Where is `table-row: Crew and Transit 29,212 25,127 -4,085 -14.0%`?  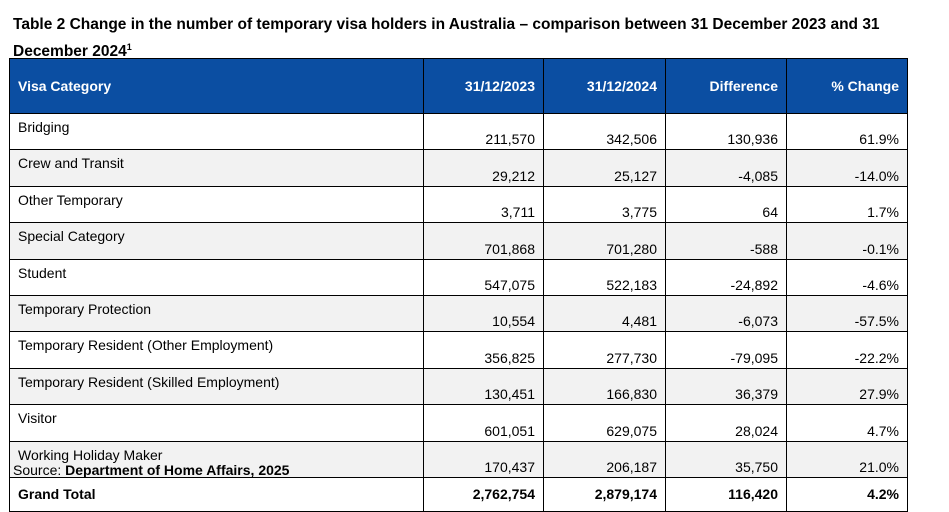 table-row: Crew and Transit 29,212 25,127 -4,085 -14.0% is located at coordinates (458, 168).